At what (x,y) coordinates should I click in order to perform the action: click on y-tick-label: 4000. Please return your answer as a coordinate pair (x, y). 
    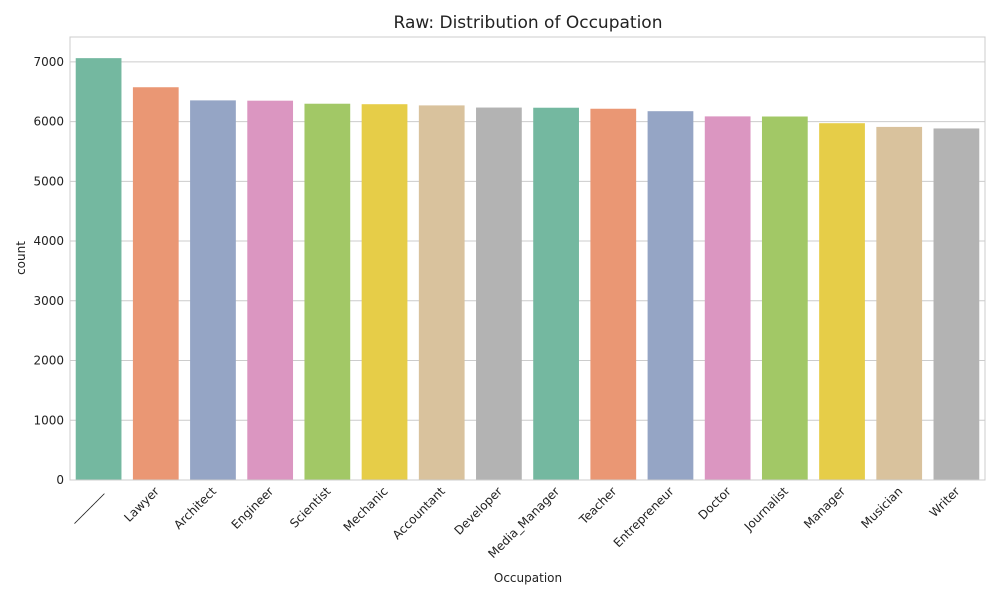
    Looking at the image, I should click on (48, 241).